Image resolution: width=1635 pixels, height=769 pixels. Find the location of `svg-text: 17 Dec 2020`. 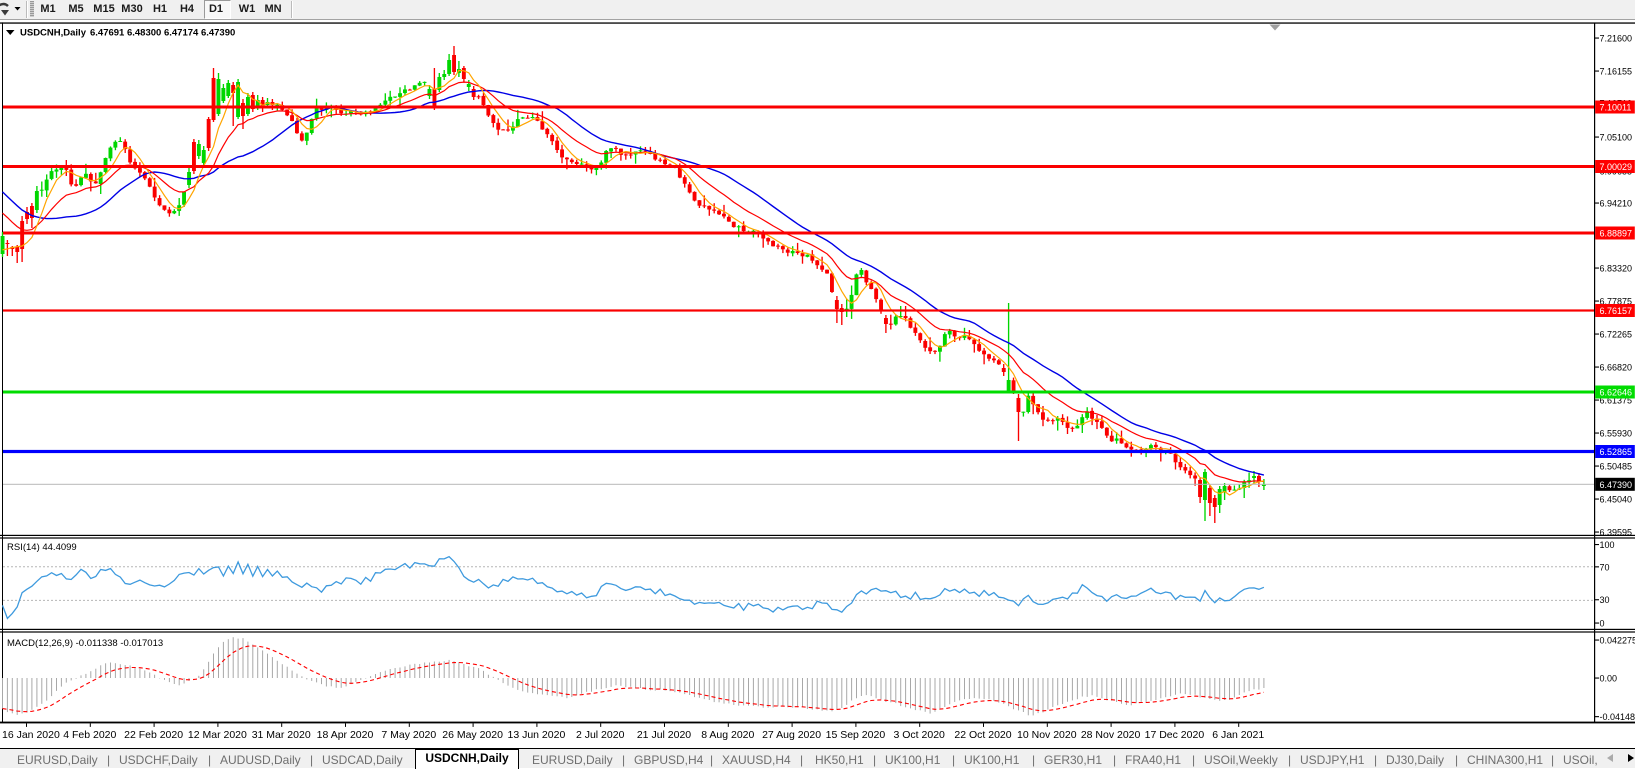

svg-text: 17 Dec 2020 is located at coordinates (1175, 735).